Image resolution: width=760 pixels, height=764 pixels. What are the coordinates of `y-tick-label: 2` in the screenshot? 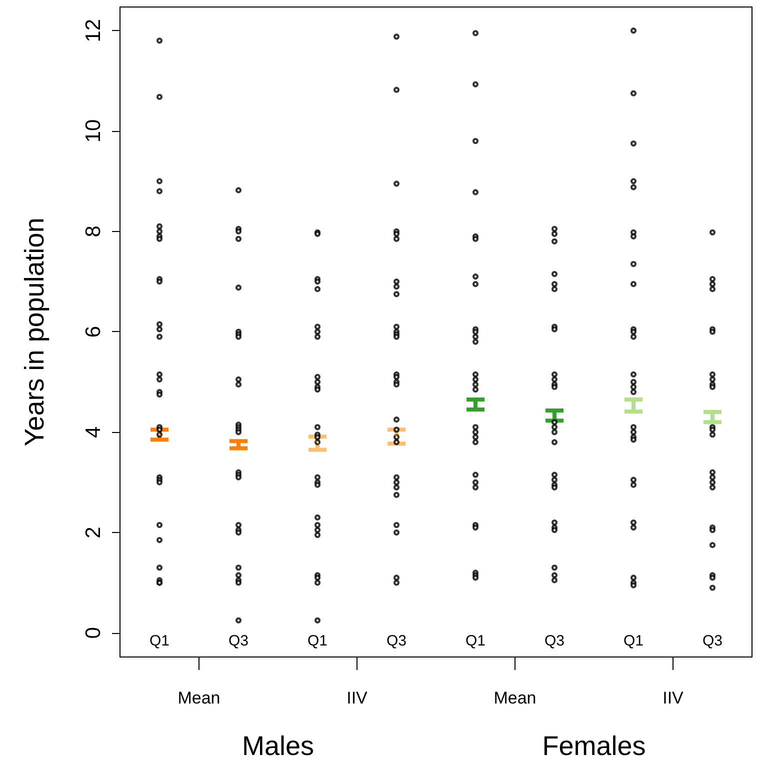 It's located at (93, 532).